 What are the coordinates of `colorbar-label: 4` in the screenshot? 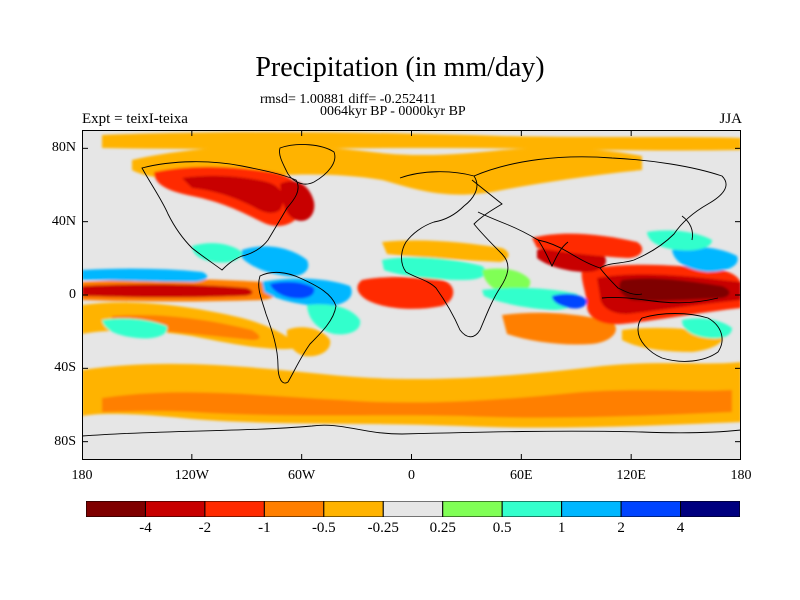 It's located at (680, 528).